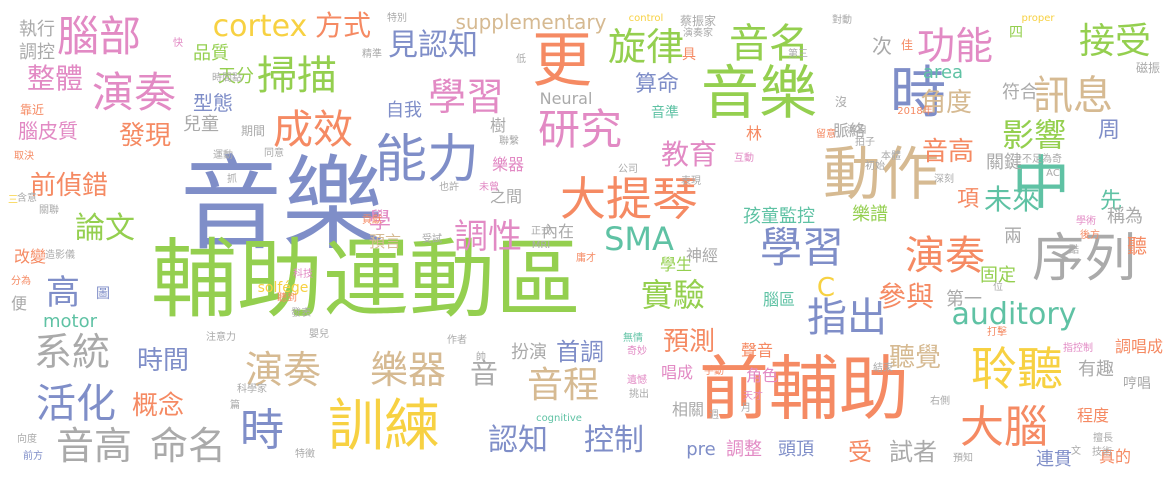  What do you see at coordinates (297, 76) in the screenshot?
I see `cloud-word: 掃描` at bounding box center [297, 76].